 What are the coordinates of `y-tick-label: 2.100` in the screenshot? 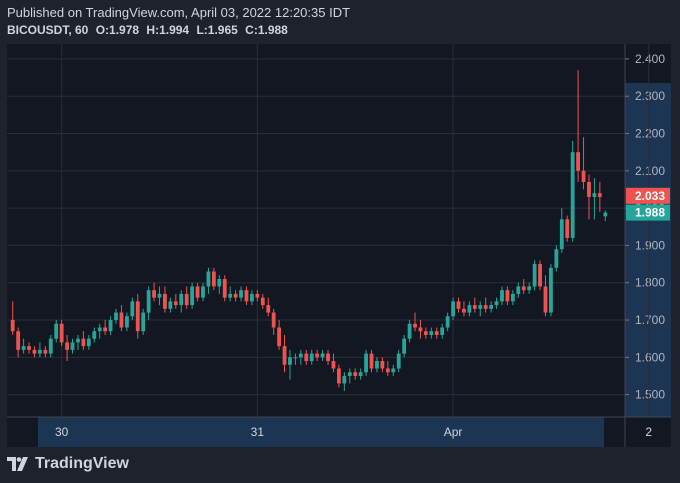 It's located at (650, 171).